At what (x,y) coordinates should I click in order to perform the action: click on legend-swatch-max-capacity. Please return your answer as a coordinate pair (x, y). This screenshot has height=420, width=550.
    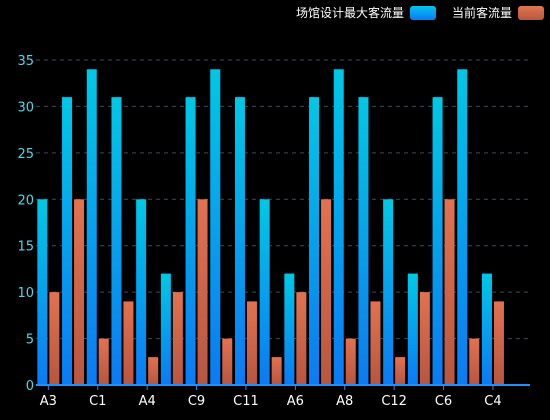
    Looking at the image, I should click on (422, 12).